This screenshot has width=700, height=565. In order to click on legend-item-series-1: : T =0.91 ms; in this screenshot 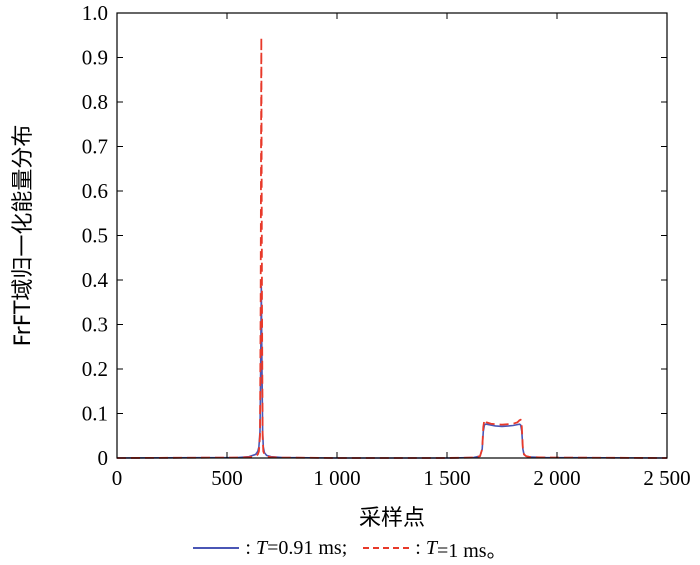, I will do `click(270, 548)`.